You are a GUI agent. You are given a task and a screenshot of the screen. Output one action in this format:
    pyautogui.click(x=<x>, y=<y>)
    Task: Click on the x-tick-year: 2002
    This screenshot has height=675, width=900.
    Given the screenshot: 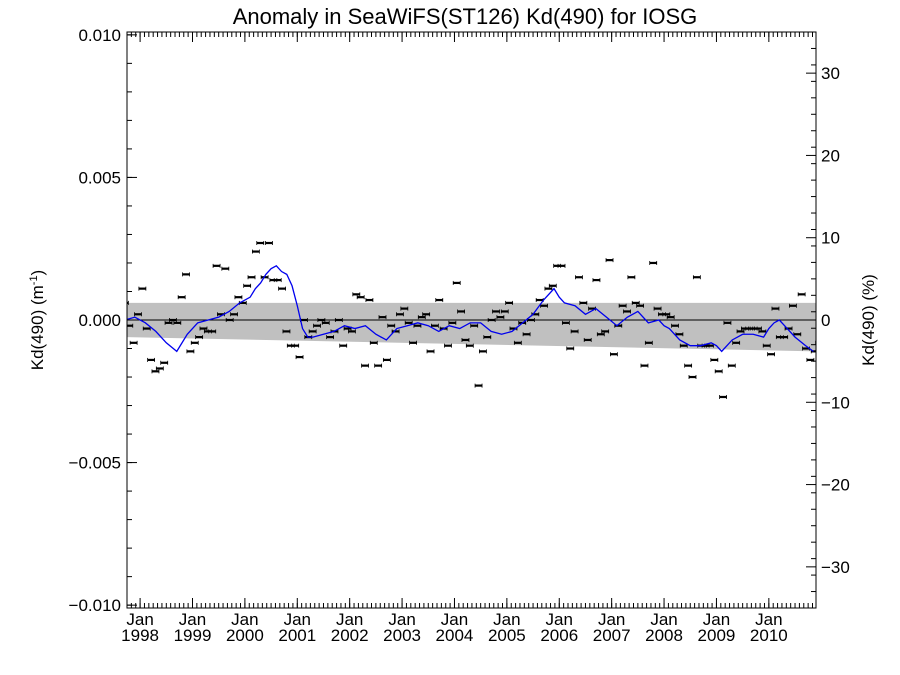 What is the action you would take?
    pyautogui.click(x=350, y=635)
    